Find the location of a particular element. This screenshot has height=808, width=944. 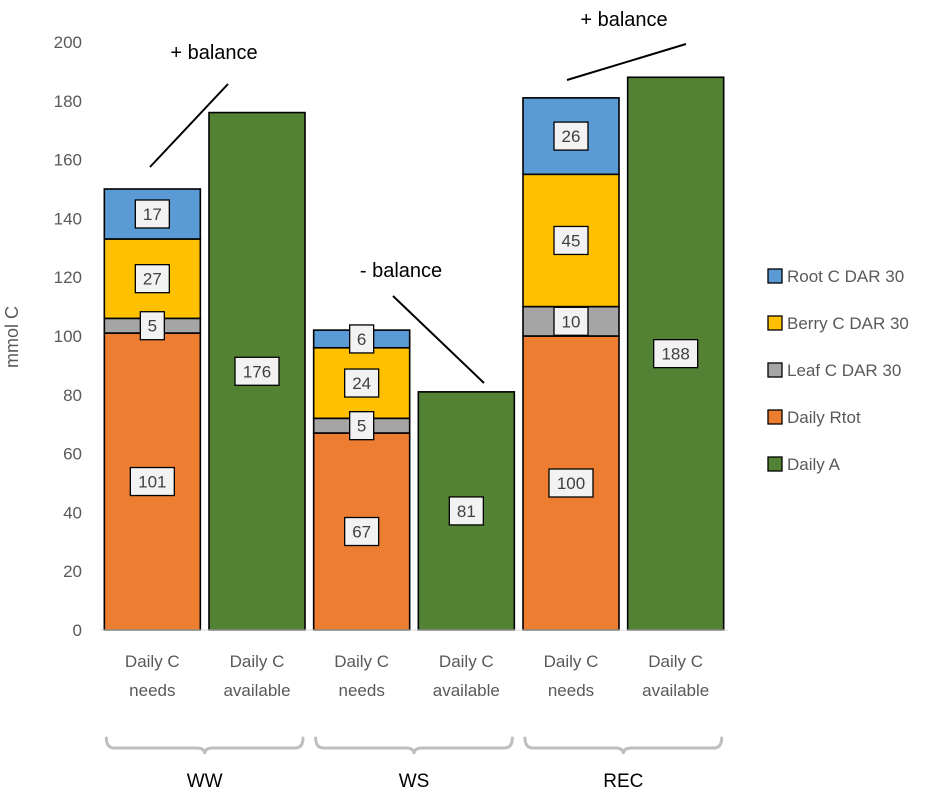

group-label: WW is located at coordinates (205, 781).